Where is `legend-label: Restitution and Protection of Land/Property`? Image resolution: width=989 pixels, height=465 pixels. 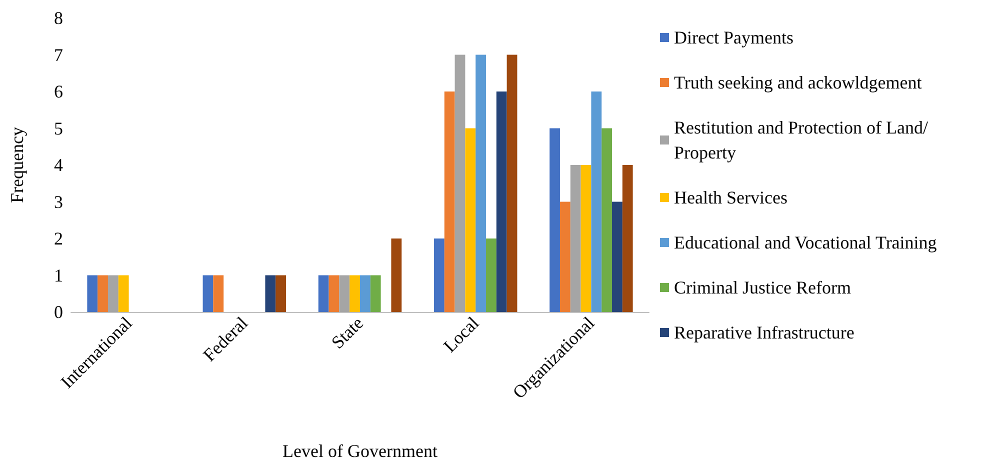
legend-label: Restitution and Protection of Land/Property is located at coordinates (801, 140).